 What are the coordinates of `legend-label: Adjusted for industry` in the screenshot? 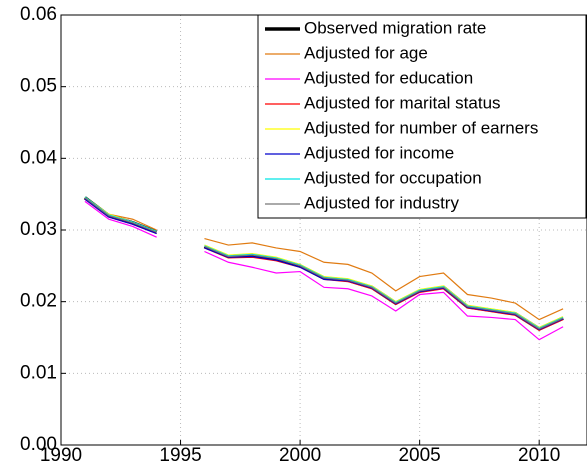 It's located at (381, 202).